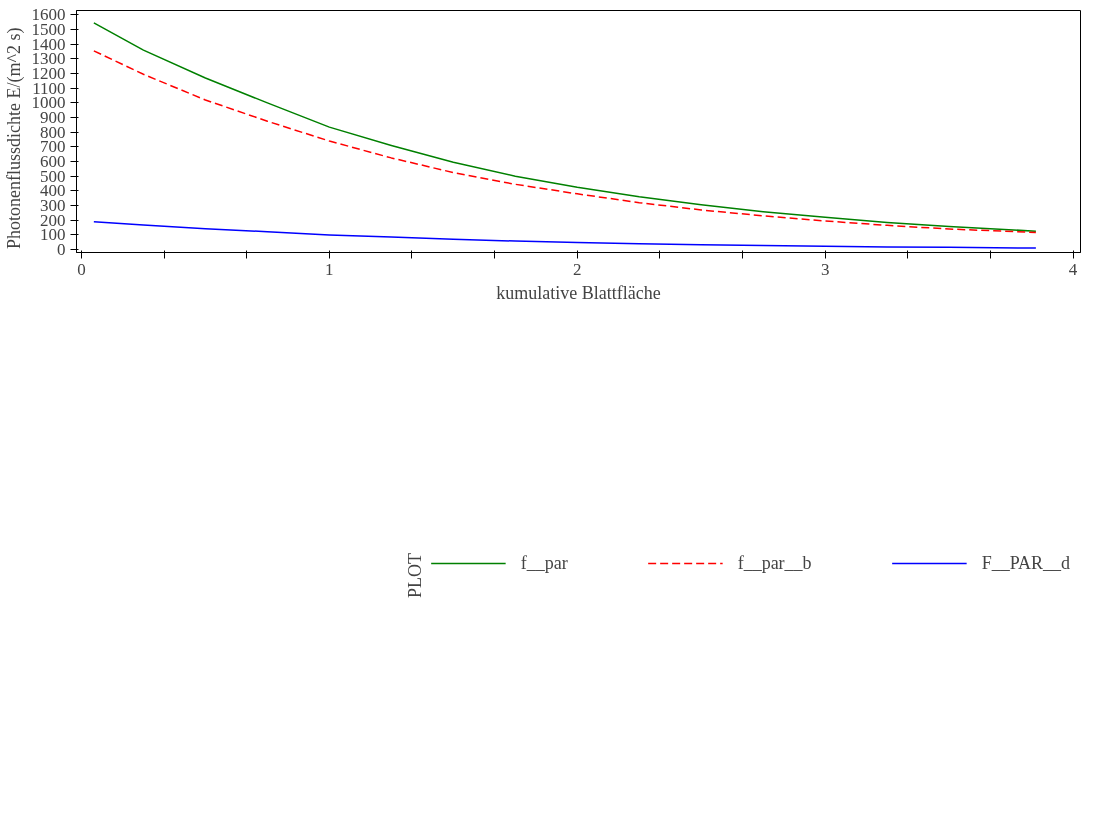  What do you see at coordinates (415, 575) in the screenshot?
I see `legend-title: PLOT` at bounding box center [415, 575].